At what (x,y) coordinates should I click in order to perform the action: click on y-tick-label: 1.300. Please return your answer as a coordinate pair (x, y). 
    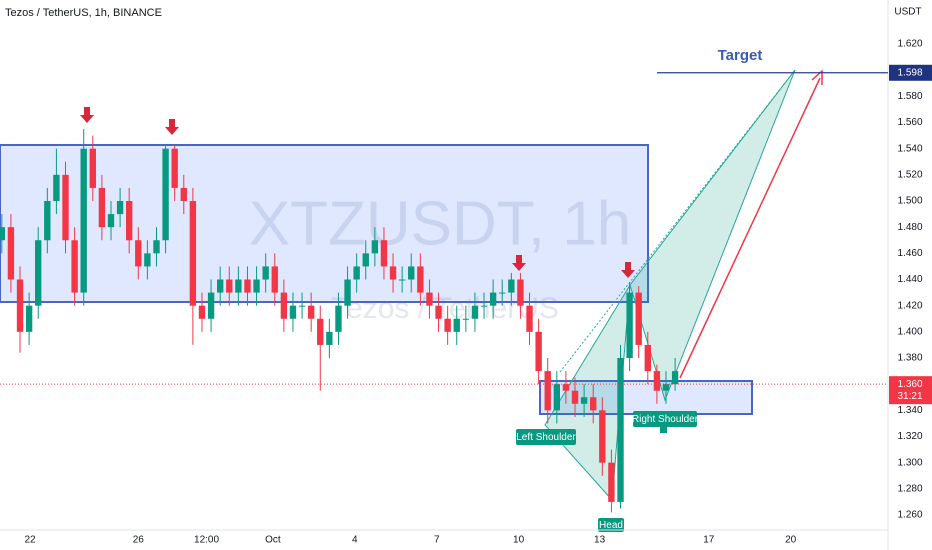
    Looking at the image, I should click on (909, 462).